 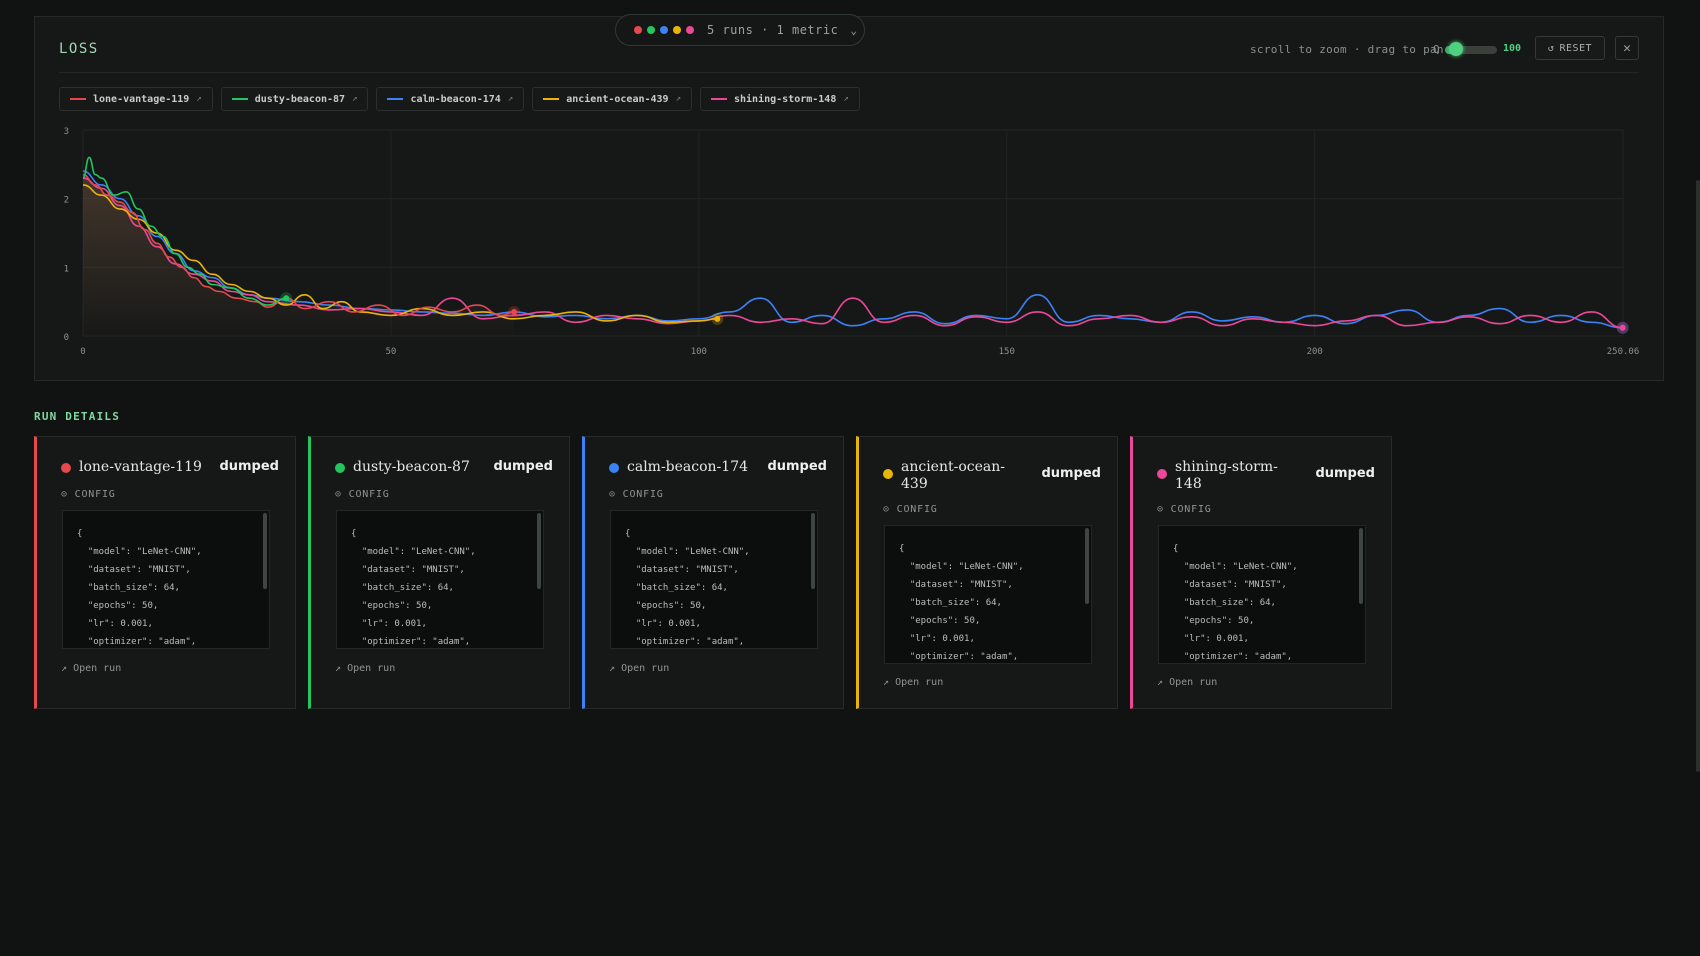 What do you see at coordinates (141, 99) in the screenshot?
I see `legend-label: lone-vantage-119` at bounding box center [141, 99].